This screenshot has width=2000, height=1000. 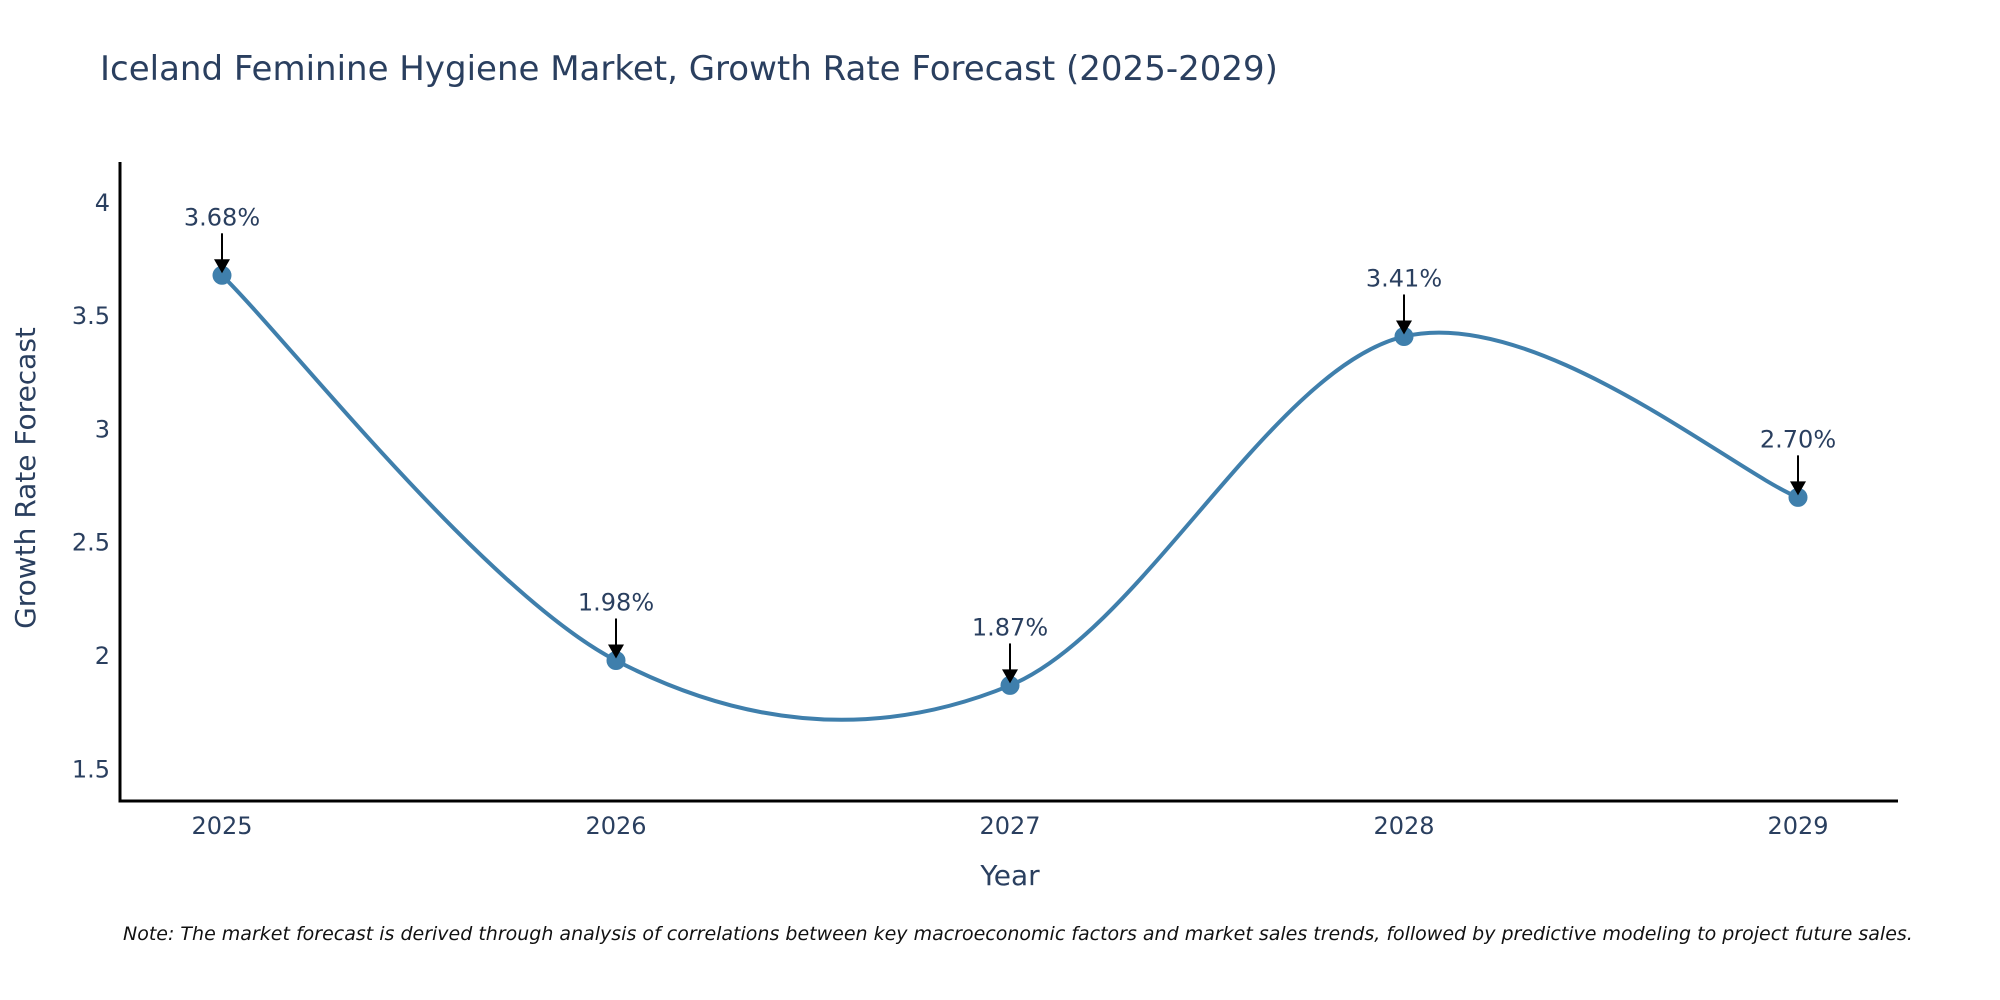 What do you see at coordinates (1403, 826) in the screenshot?
I see `x-tick-label: 2028` at bounding box center [1403, 826].